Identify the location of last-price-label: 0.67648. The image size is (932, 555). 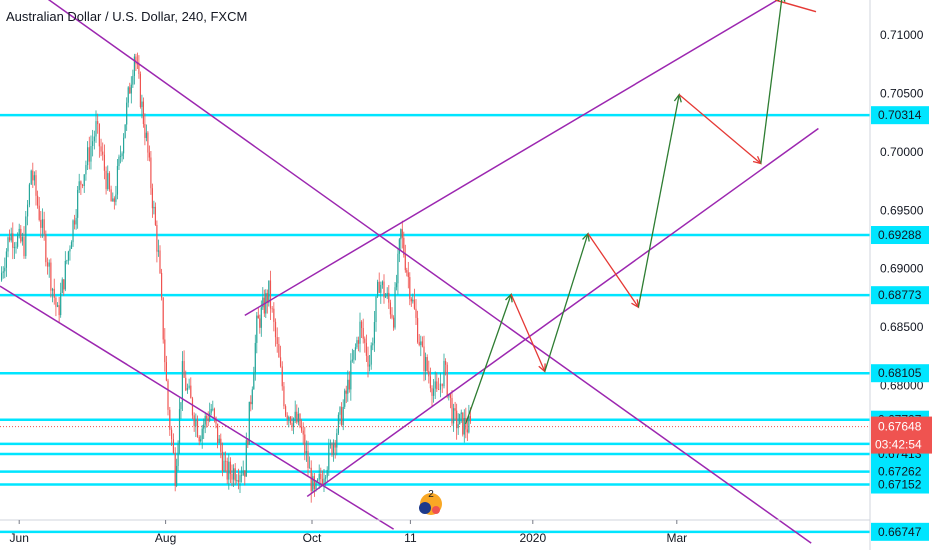
(900, 427).